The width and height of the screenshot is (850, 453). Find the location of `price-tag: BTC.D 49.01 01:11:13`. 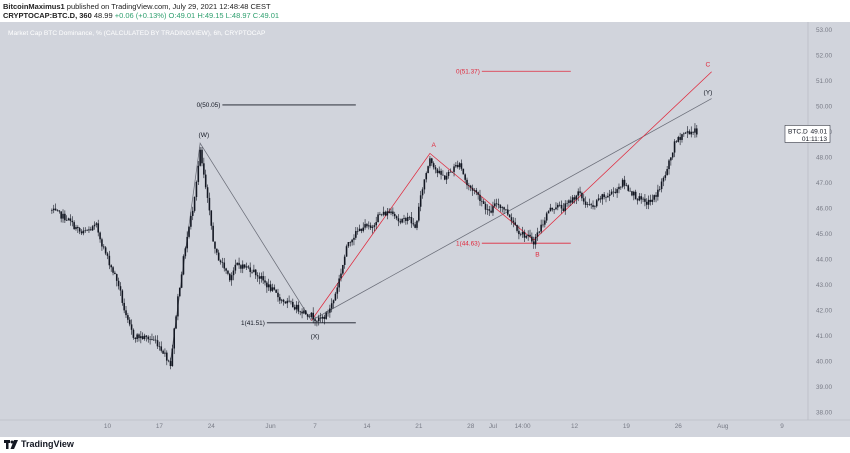

price-tag: BTC.D 49.01 01:11:13 is located at coordinates (807, 134).